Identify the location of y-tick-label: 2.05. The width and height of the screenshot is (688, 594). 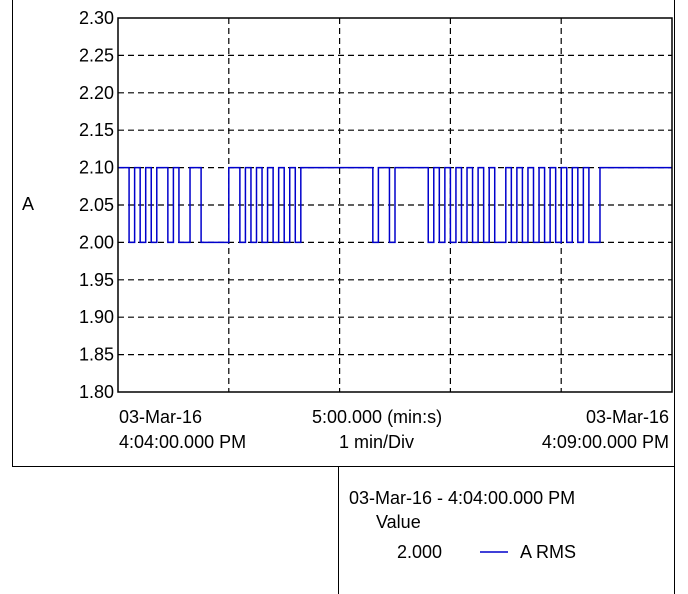
(96, 205).